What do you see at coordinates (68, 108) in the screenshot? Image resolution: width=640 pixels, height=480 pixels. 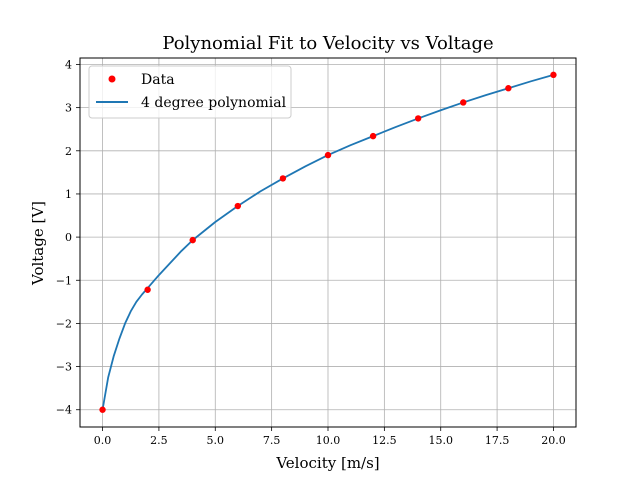 I see `y-tick-label: 3` at bounding box center [68, 108].